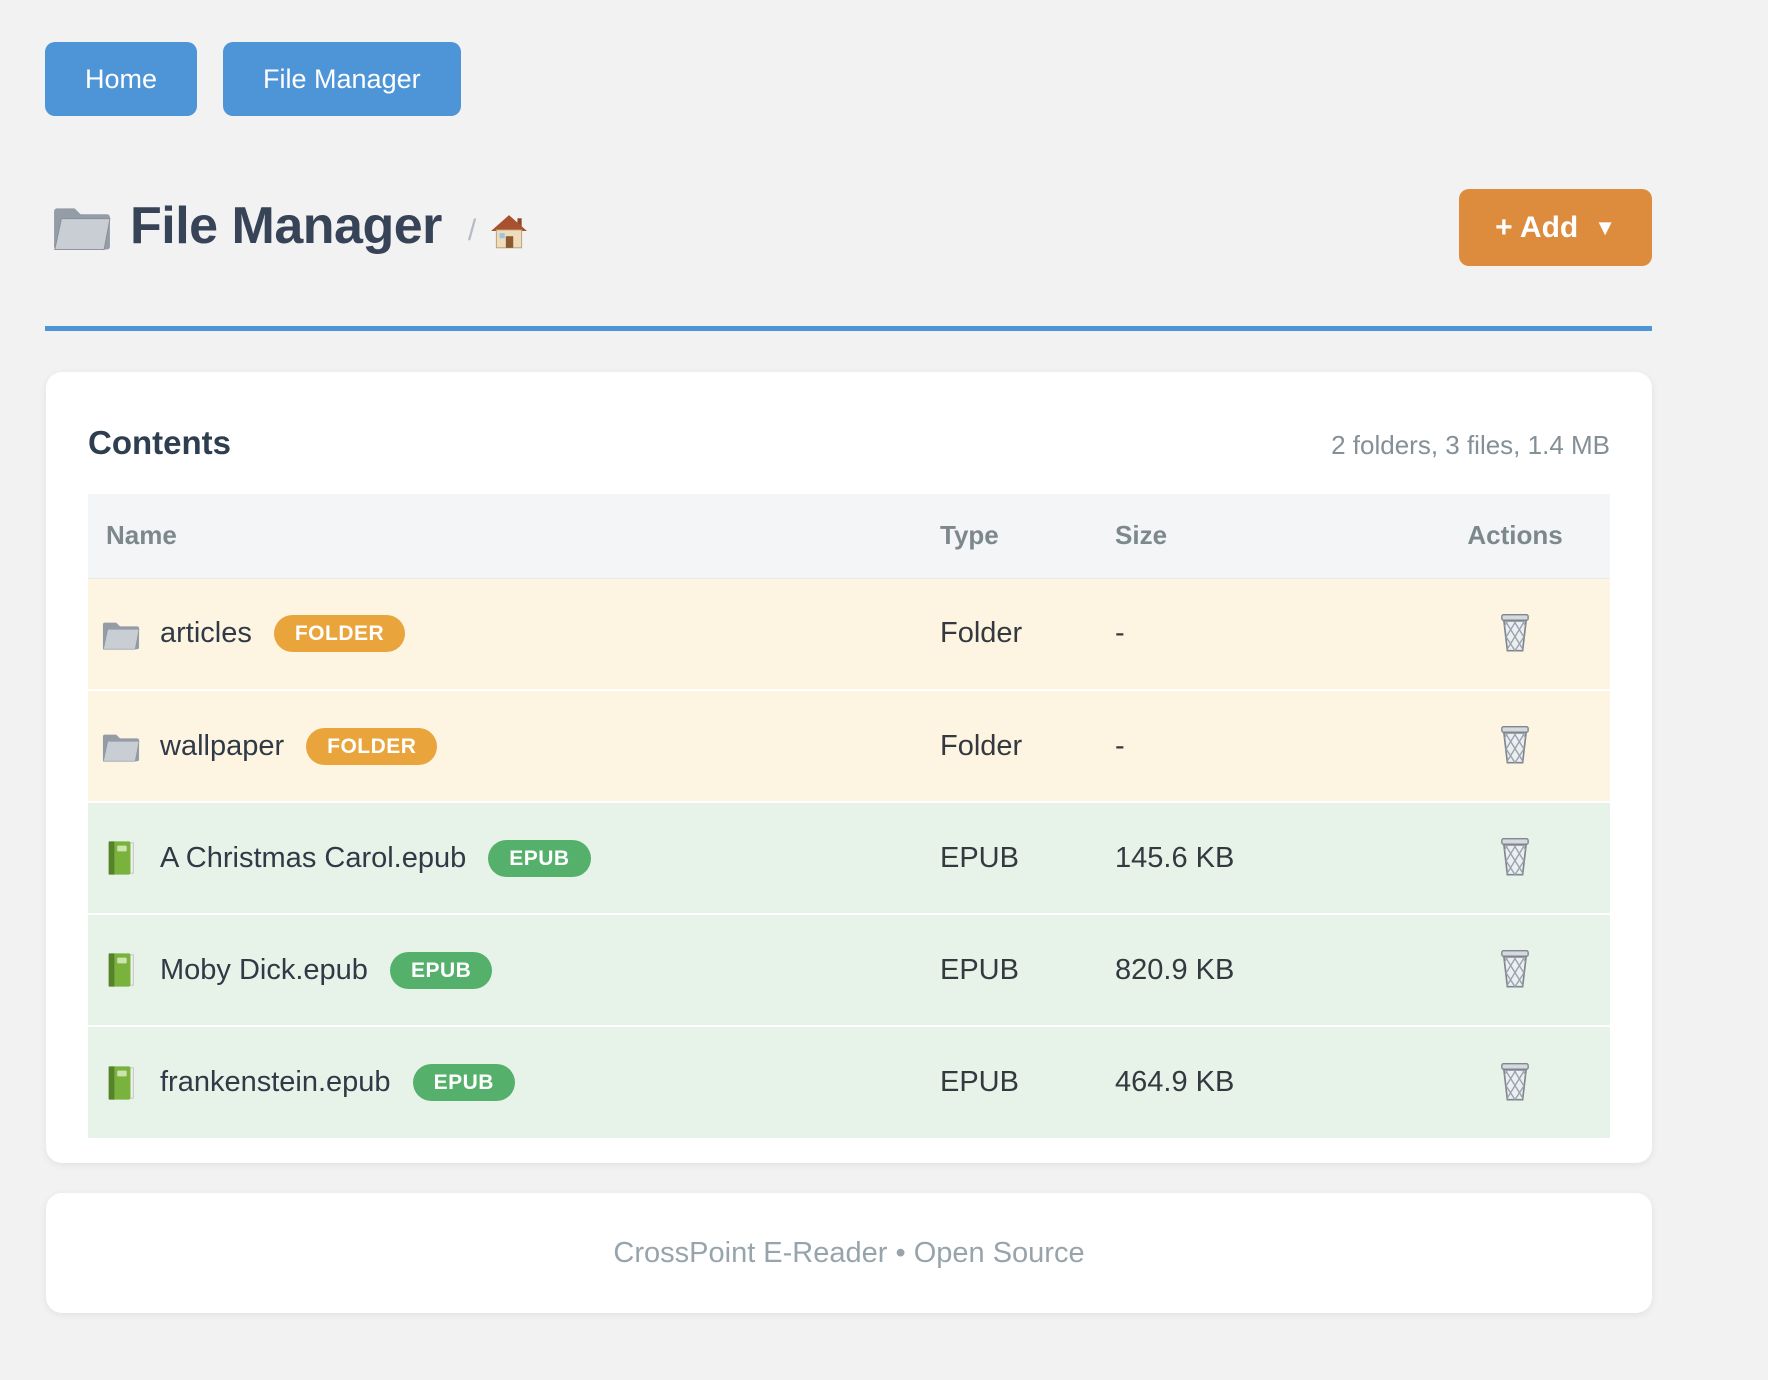 The width and height of the screenshot is (1768, 1380). What do you see at coordinates (1605, 227) in the screenshot?
I see `caret-down-icon: ▼` at bounding box center [1605, 227].